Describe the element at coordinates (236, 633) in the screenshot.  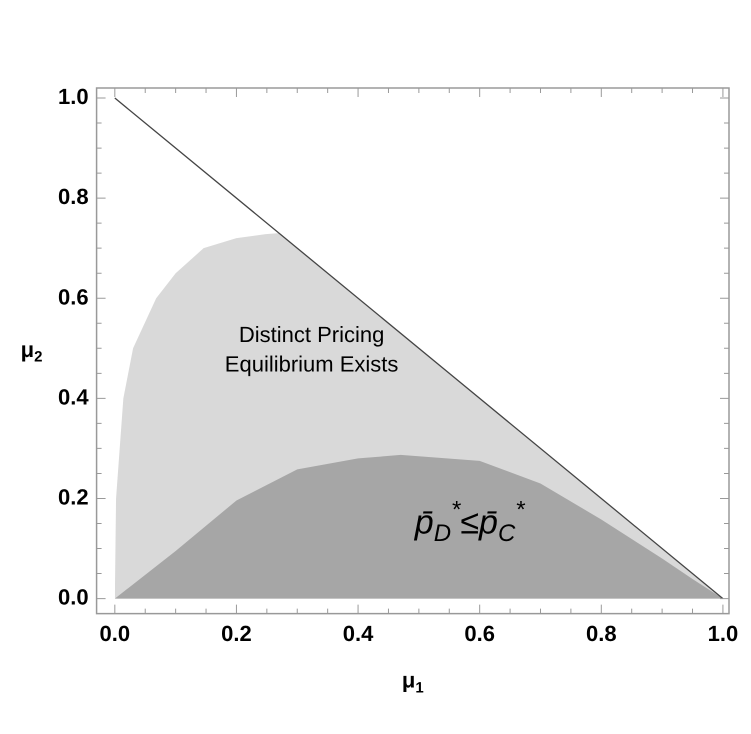
I see `x-tick-label: 0.2` at that location.